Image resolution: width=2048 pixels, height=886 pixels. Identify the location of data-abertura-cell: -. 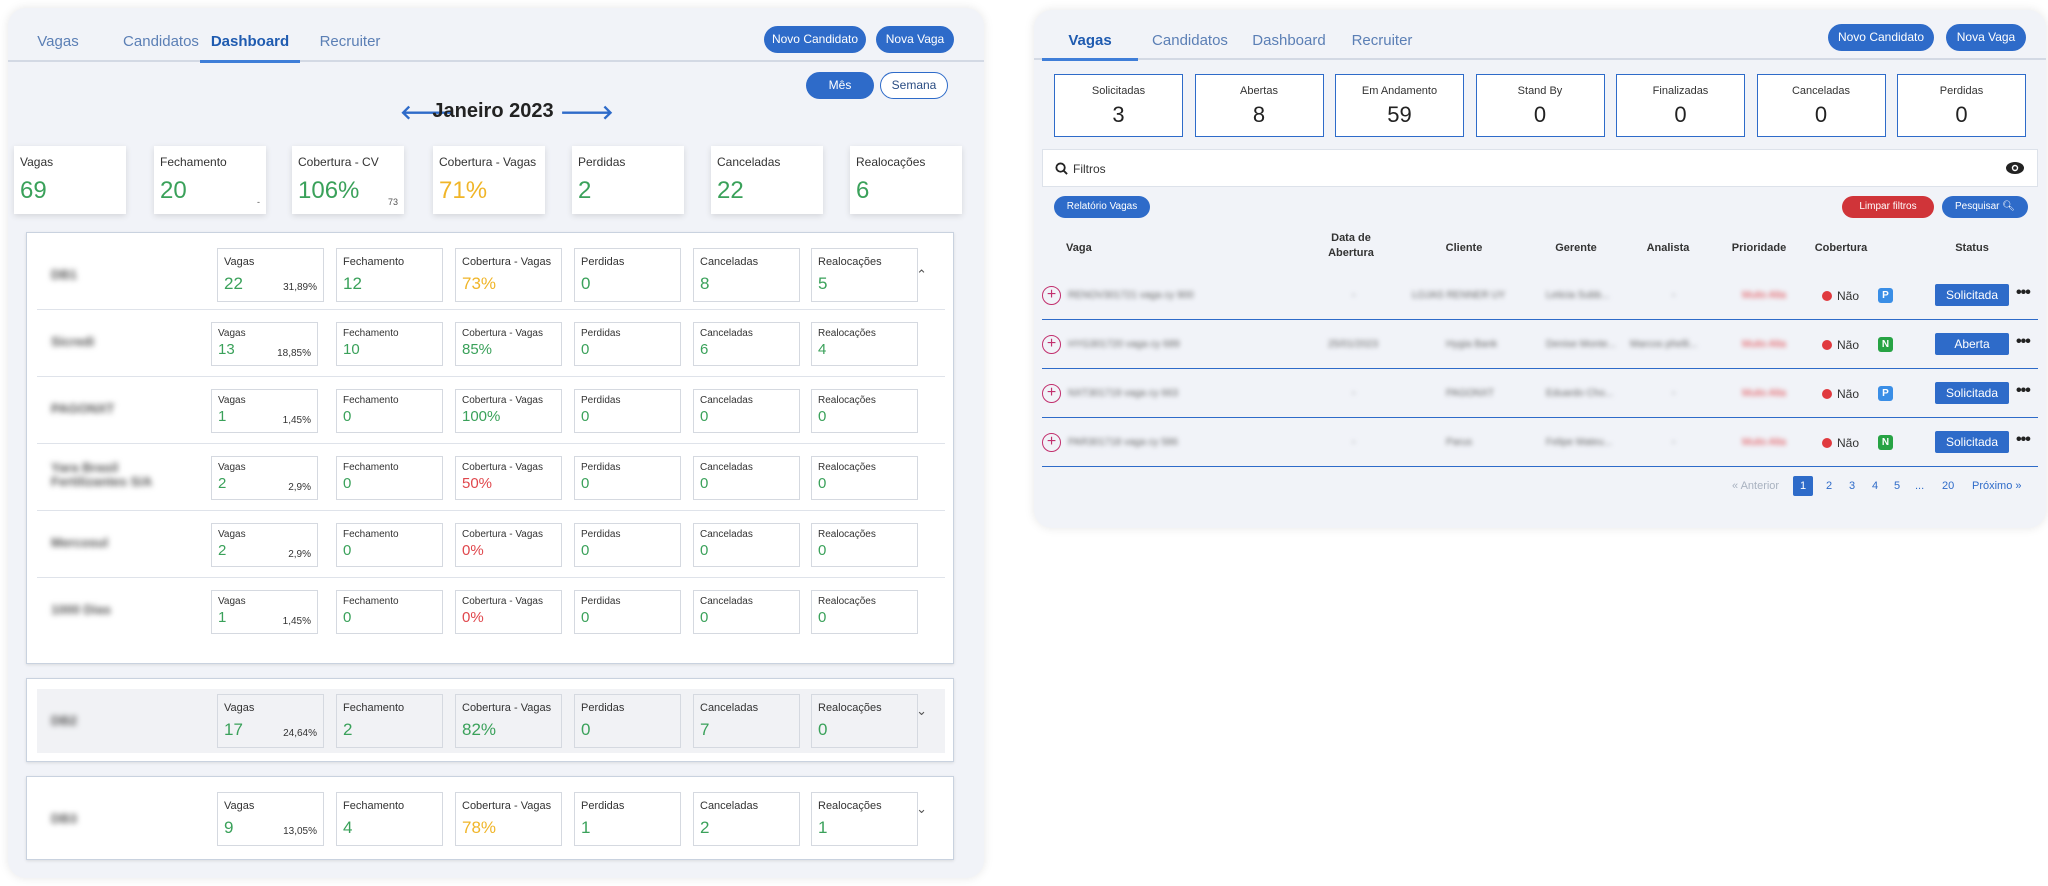
(1354, 442).